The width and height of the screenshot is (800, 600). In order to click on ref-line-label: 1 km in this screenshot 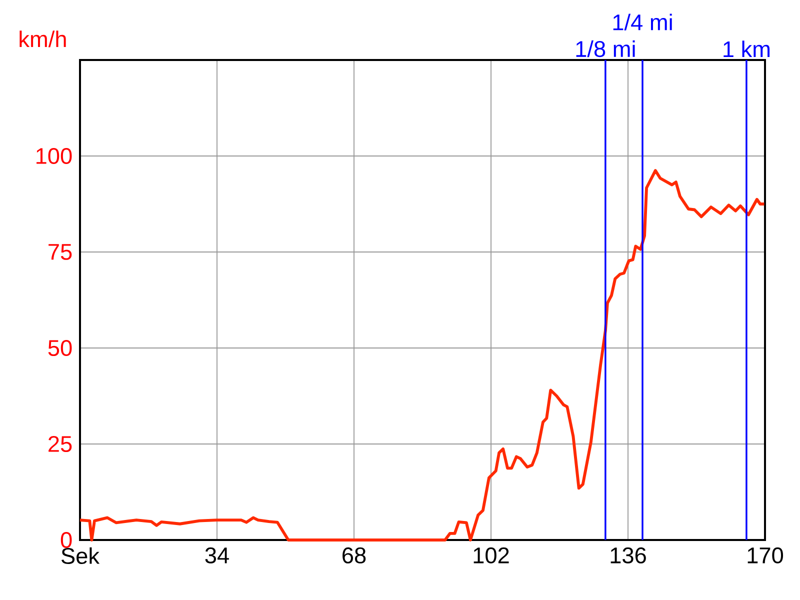, I will do `click(747, 49)`.